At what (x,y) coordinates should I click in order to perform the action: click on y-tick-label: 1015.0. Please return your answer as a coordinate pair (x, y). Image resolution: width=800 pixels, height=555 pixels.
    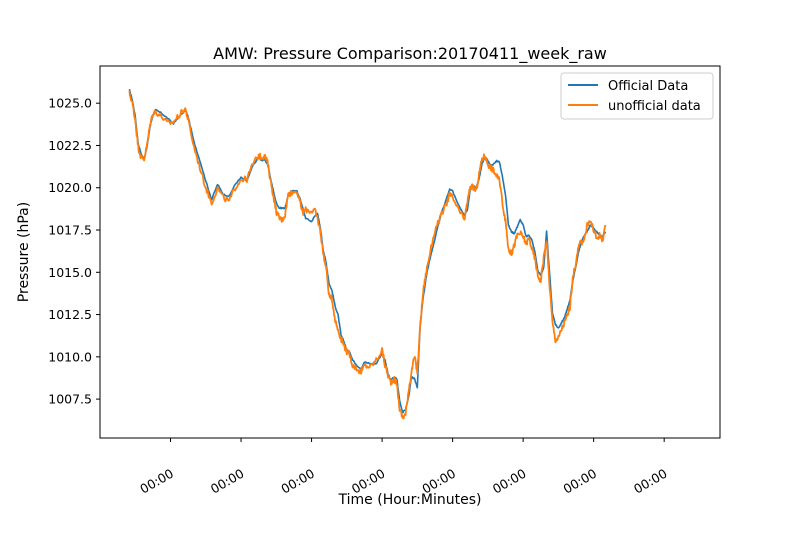
    Looking at the image, I should click on (70, 272).